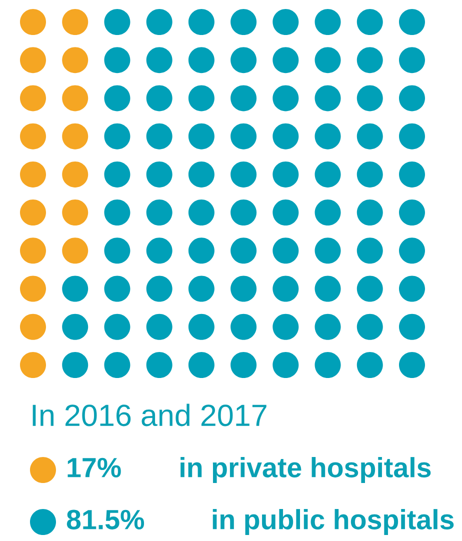 The image size is (462, 541). What do you see at coordinates (333, 522) in the screenshot?
I see `category-label: in public hospitals` at bounding box center [333, 522].